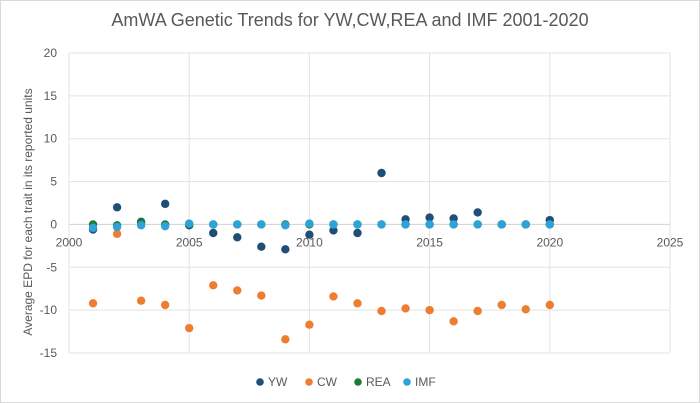 This screenshot has width=700, height=403. What do you see at coordinates (51, 96) in the screenshot?
I see `y-tick-label: 15` at bounding box center [51, 96].